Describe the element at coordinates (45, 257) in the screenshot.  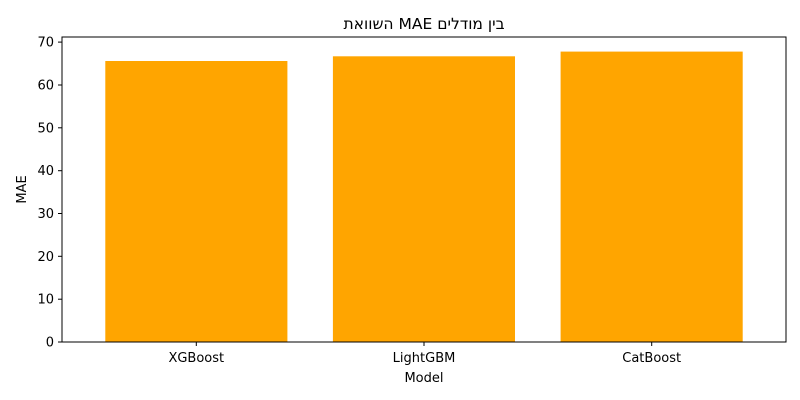
I see `y-tick-label: 20` at that location.